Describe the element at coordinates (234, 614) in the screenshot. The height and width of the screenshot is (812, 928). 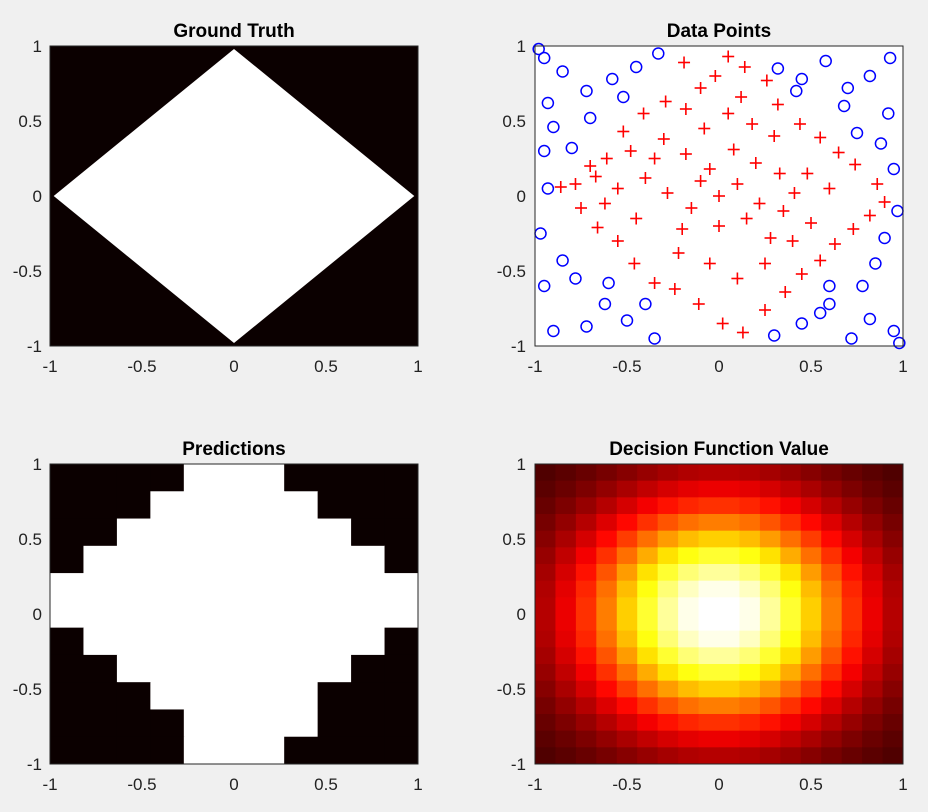
I see `predictions-image` at that location.